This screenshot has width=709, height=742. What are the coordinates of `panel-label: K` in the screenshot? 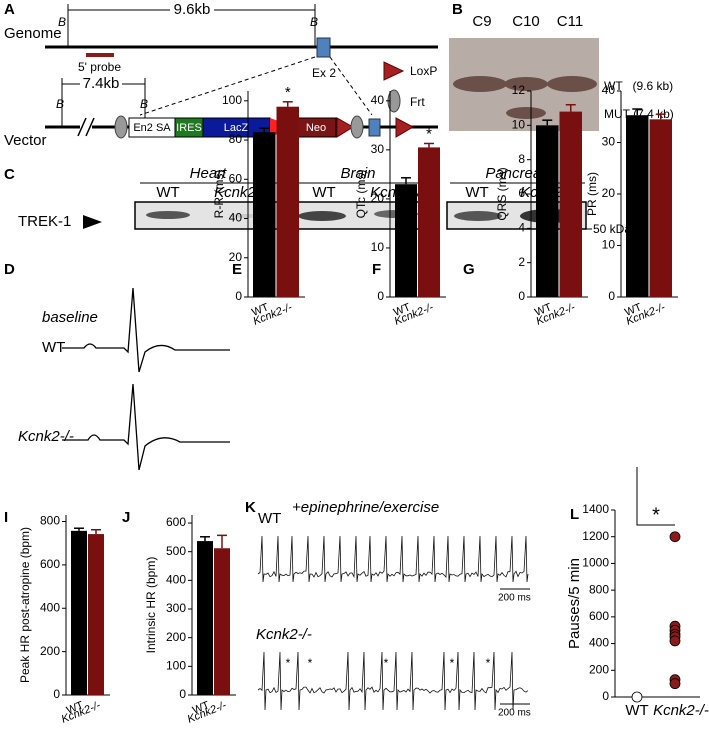 It's located at (250, 507).